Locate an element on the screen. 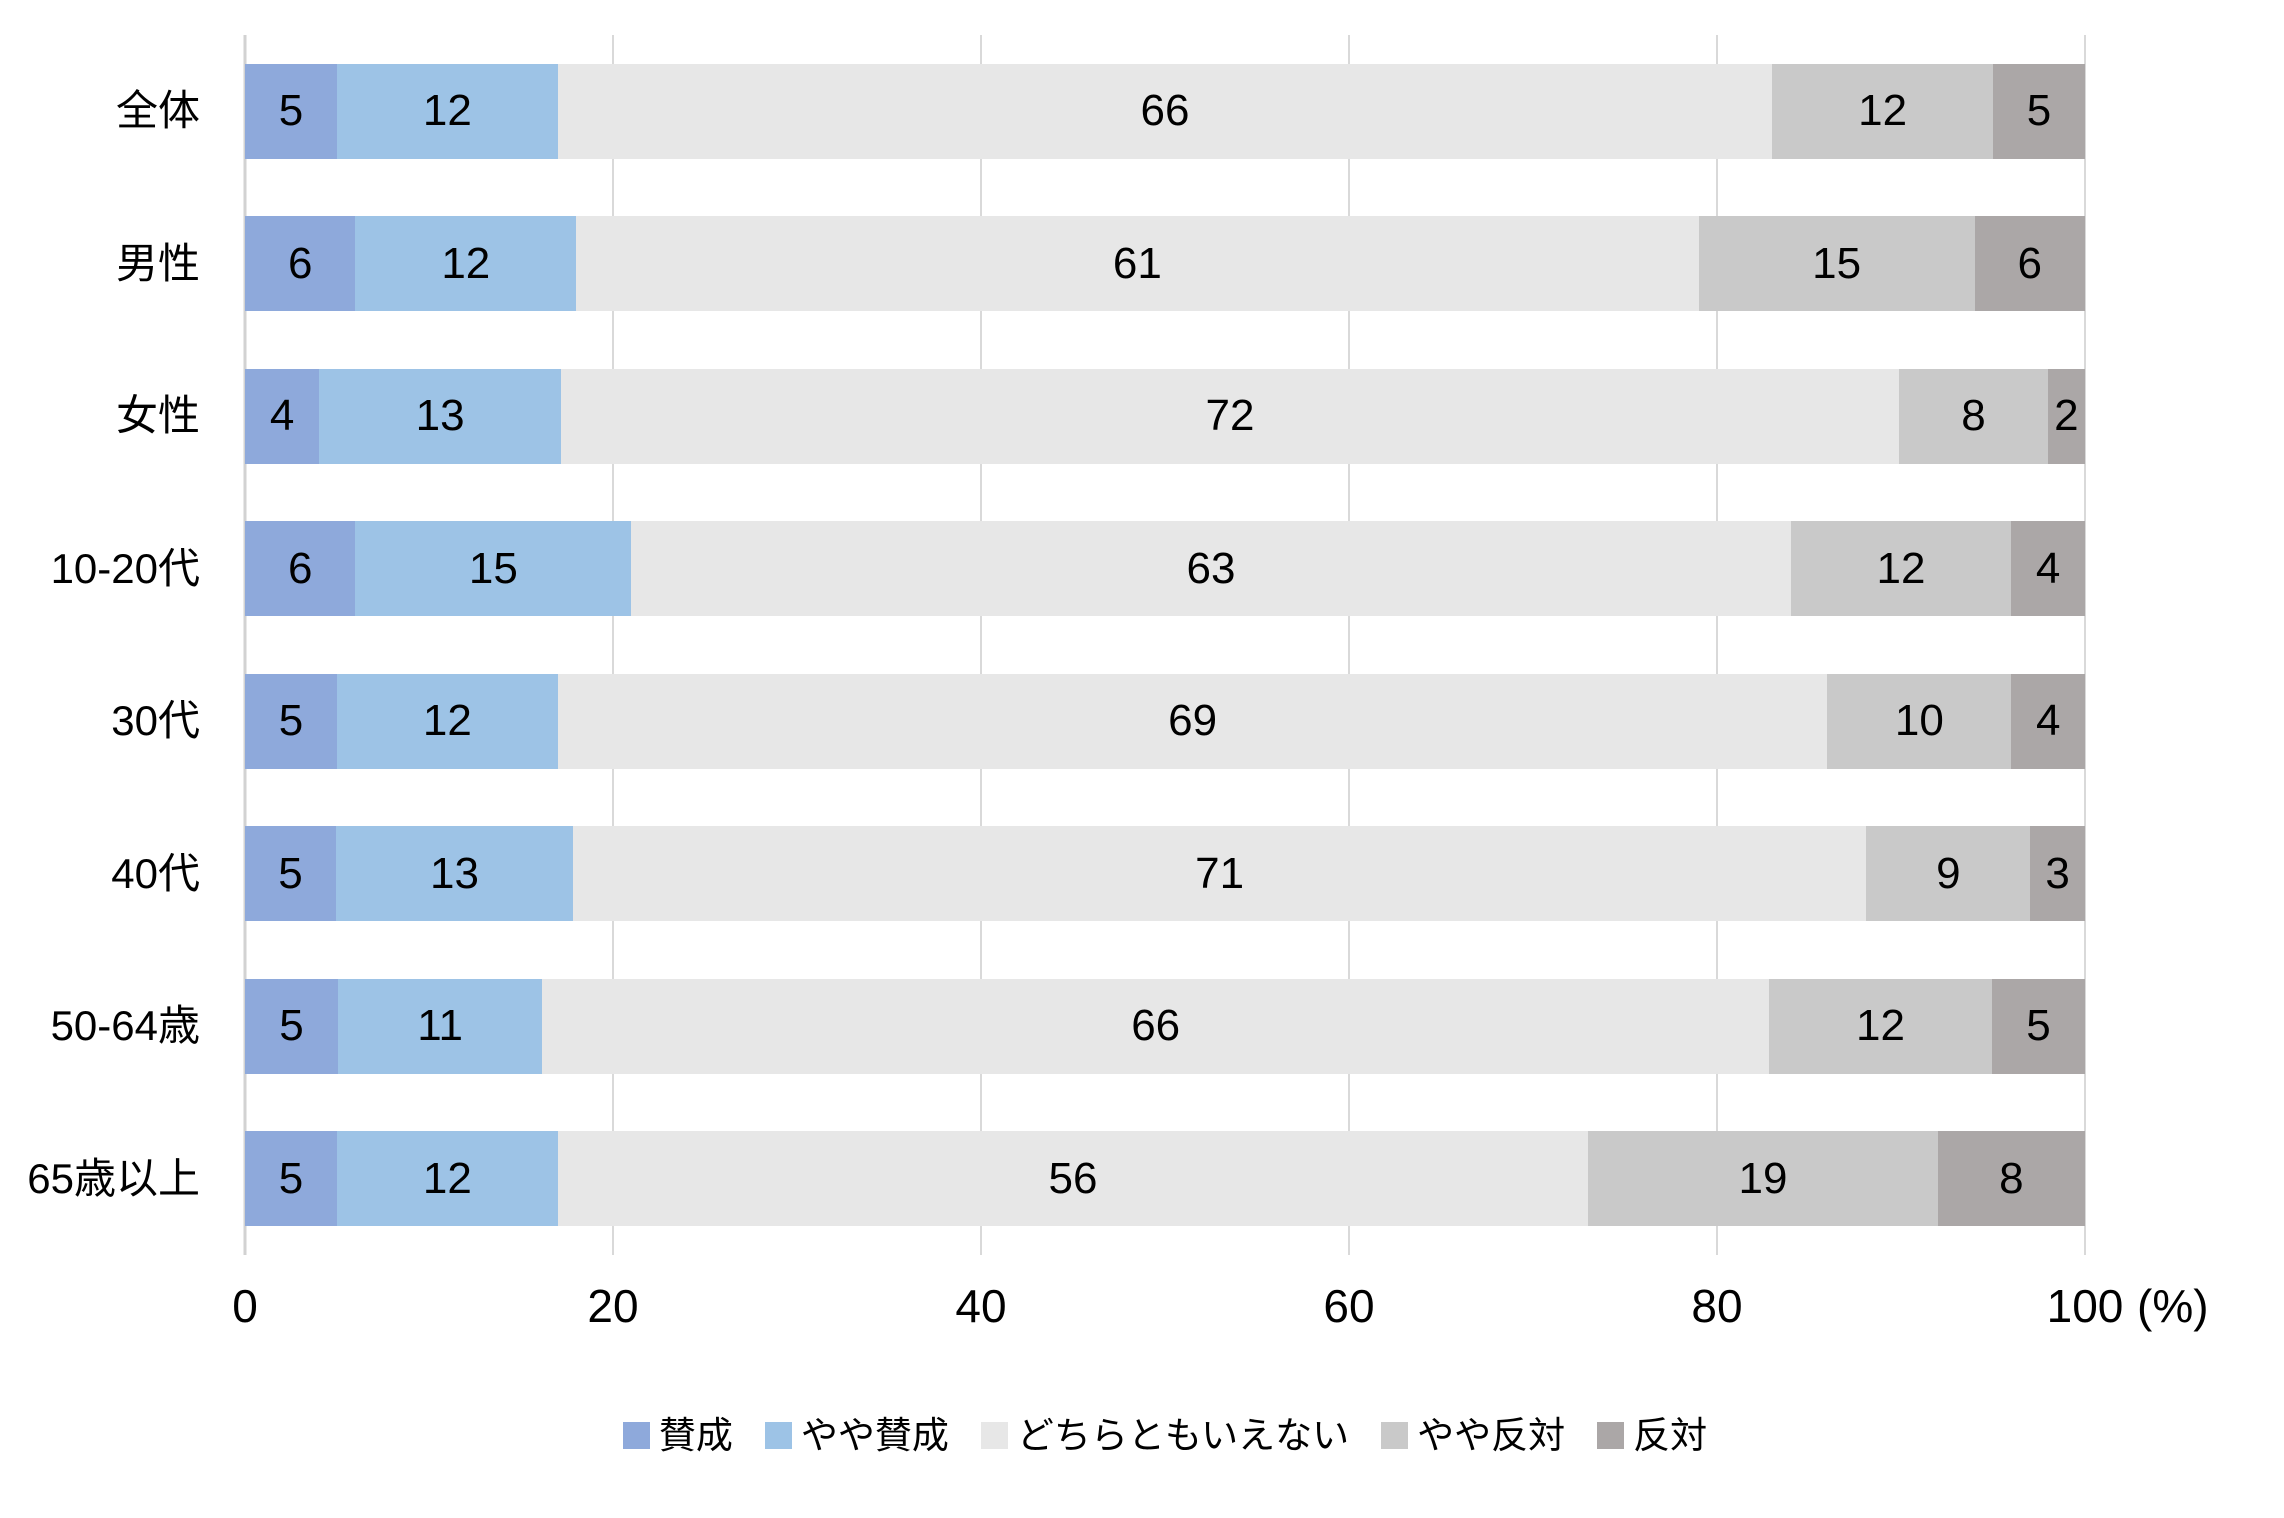  segment-value-label: 63 is located at coordinates (1211, 568).